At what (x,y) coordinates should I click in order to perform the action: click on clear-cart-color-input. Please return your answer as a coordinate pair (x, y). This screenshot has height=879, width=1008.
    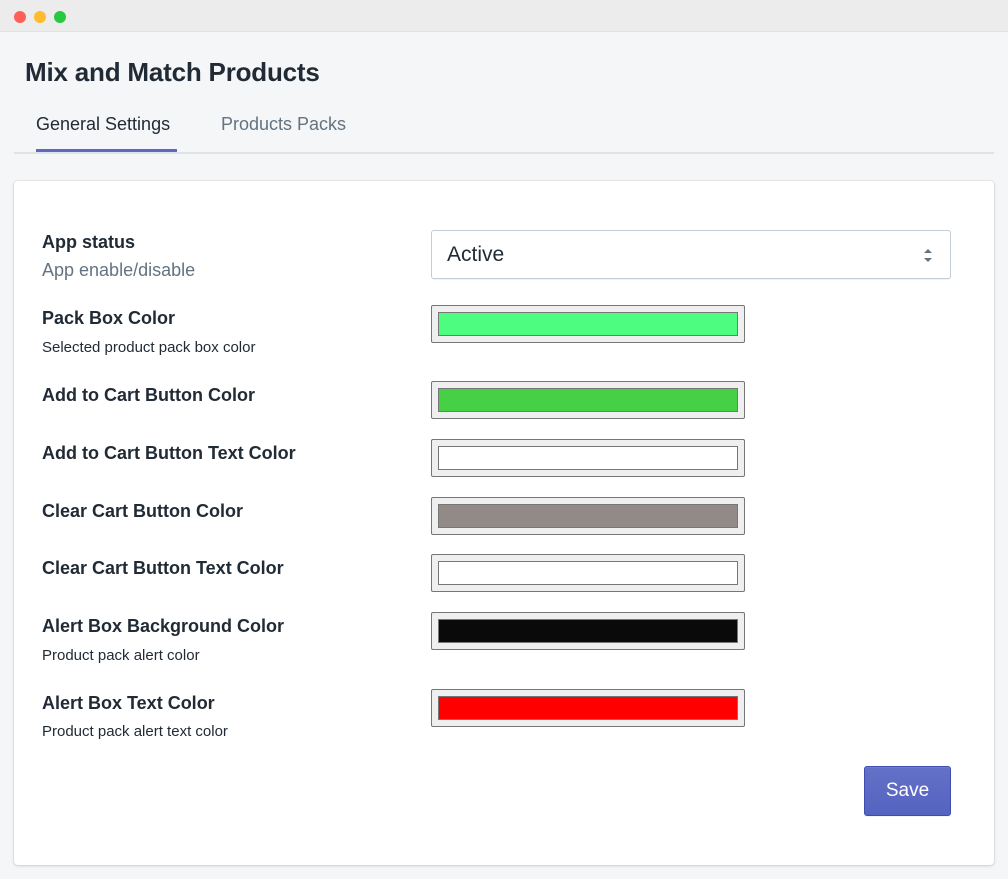
    Looking at the image, I should click on (588, 516).